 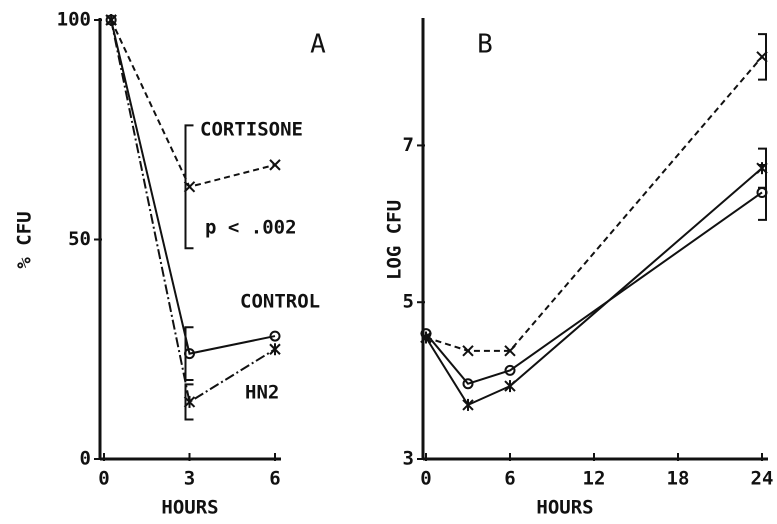 What do you see at coordinates (280, 302) in the screenshot?
I see `series-label: CONTROL` at bounding box center [280, 302].